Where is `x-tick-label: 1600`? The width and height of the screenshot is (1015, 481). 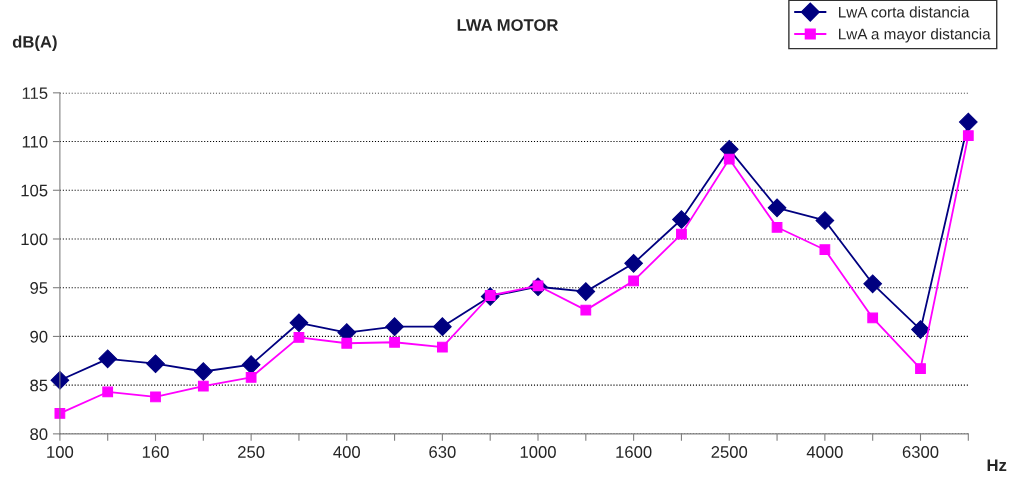
x-tick-label: 1600 is located at coordinates (634, 452).